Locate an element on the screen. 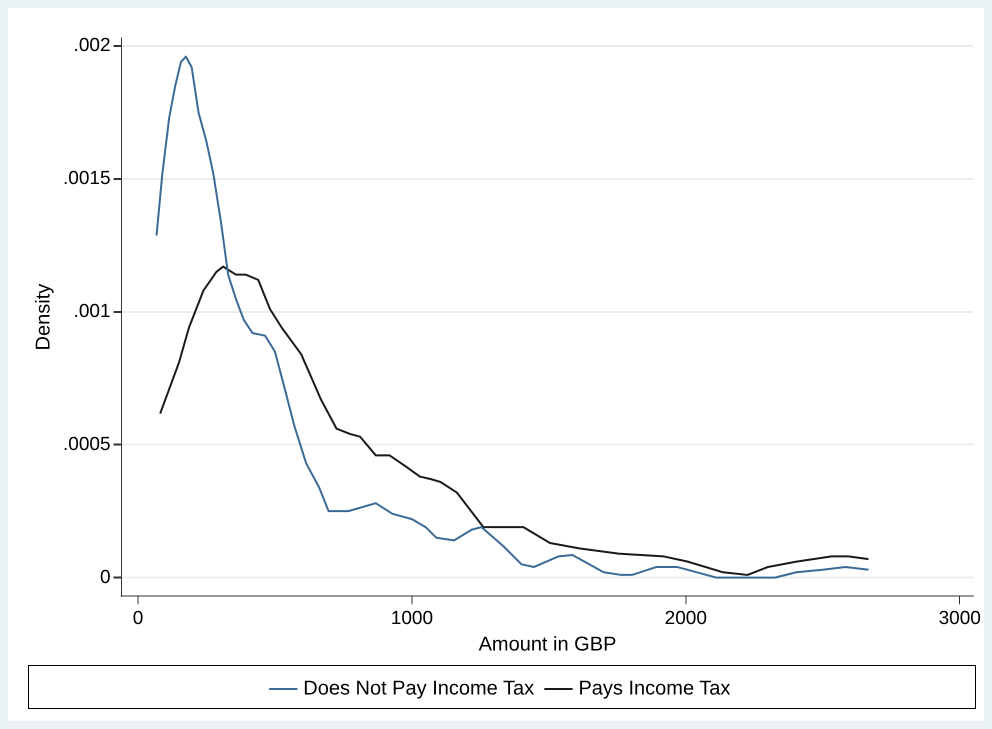 This screenshot has height=729, width=992. y-tick-label: 0 is located at coordinates (105, 577).